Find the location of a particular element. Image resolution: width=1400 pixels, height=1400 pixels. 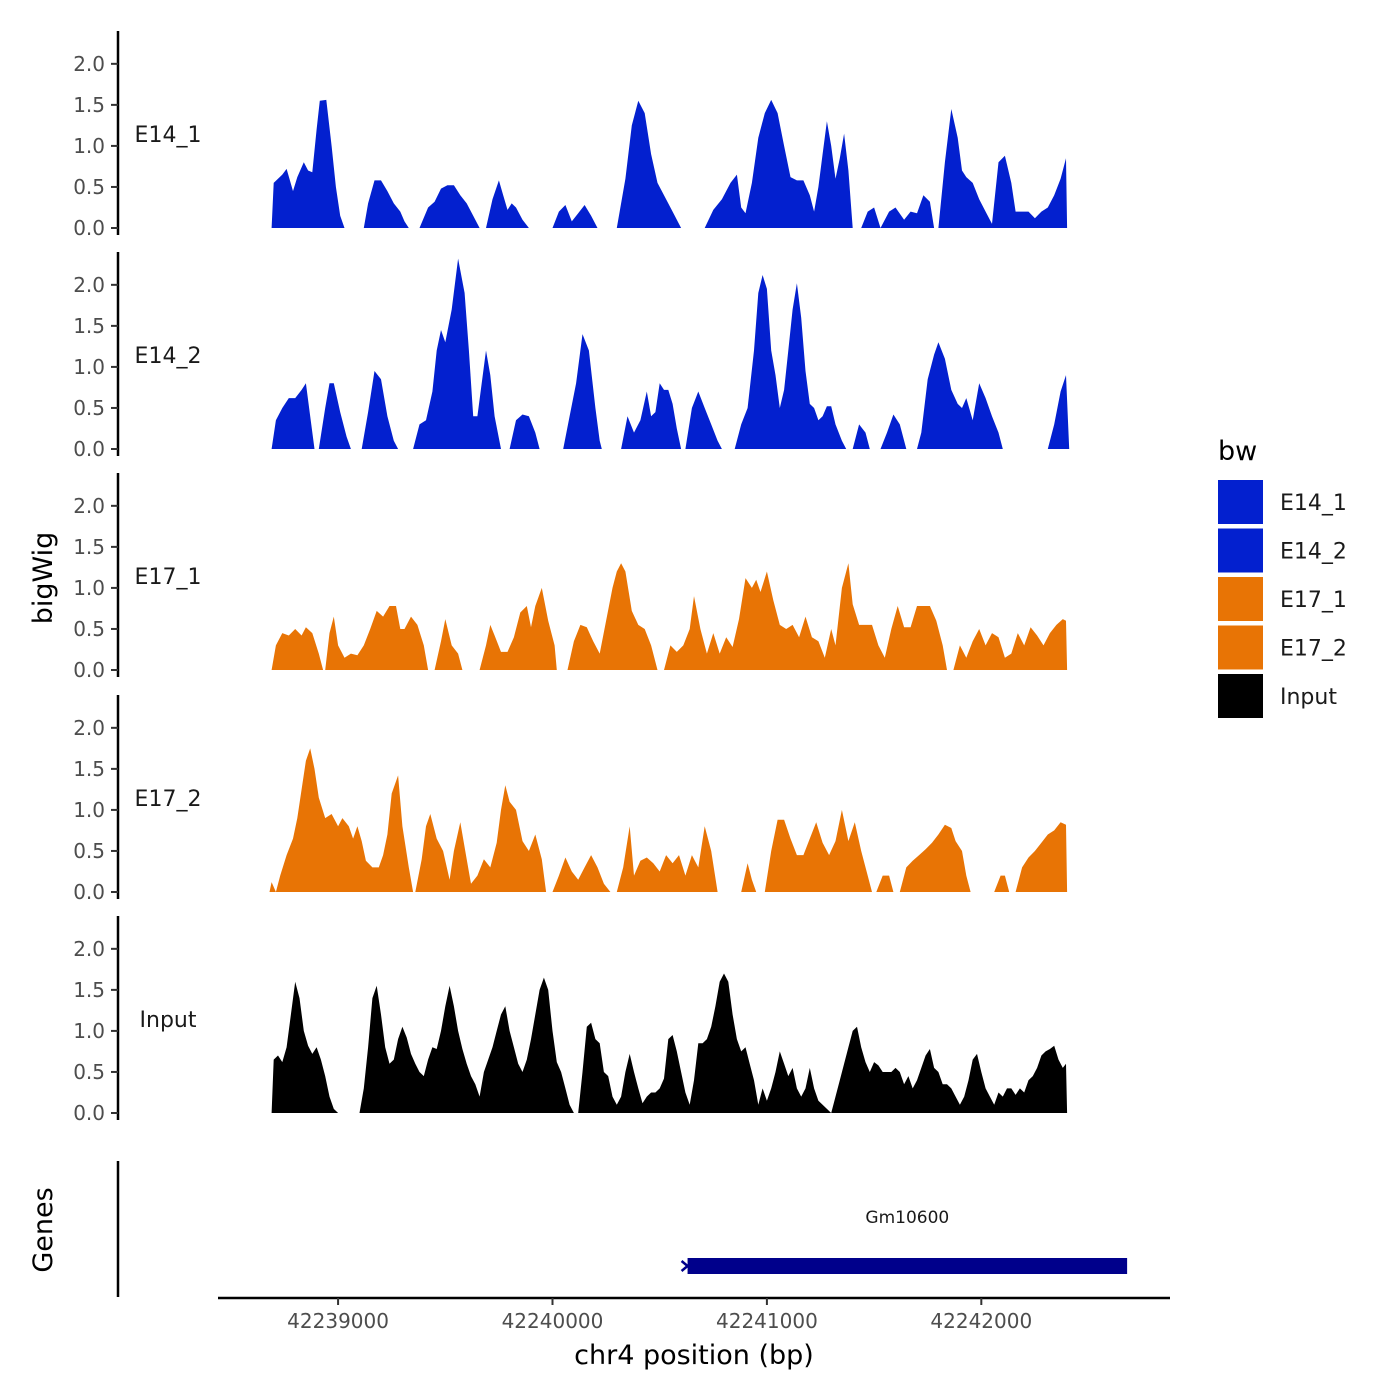

legend-label: Input is located at coordinates (1308, 697).